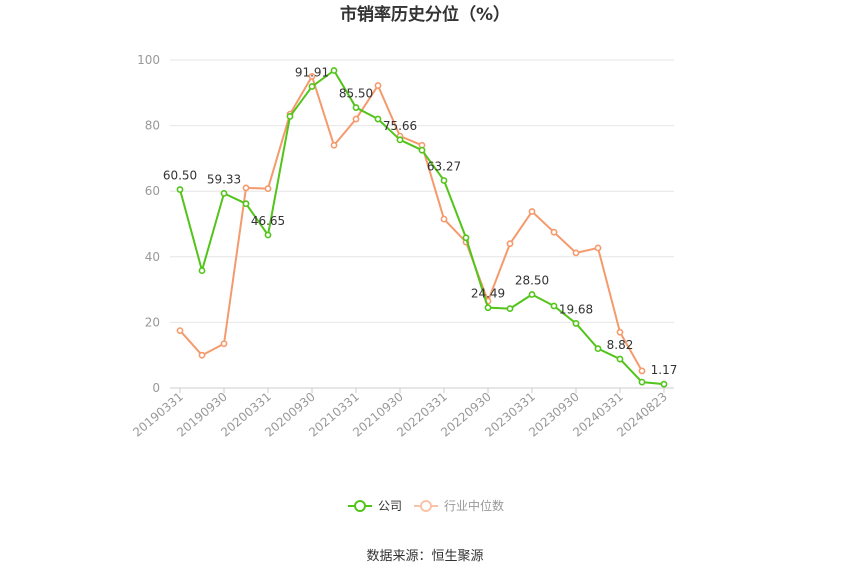 The width and height of the screenshot is (850, 575). What do you see at coordinates (224, 179) in the screenshot?
I see `data-label: 59.33` at bounding box center [224, 179].